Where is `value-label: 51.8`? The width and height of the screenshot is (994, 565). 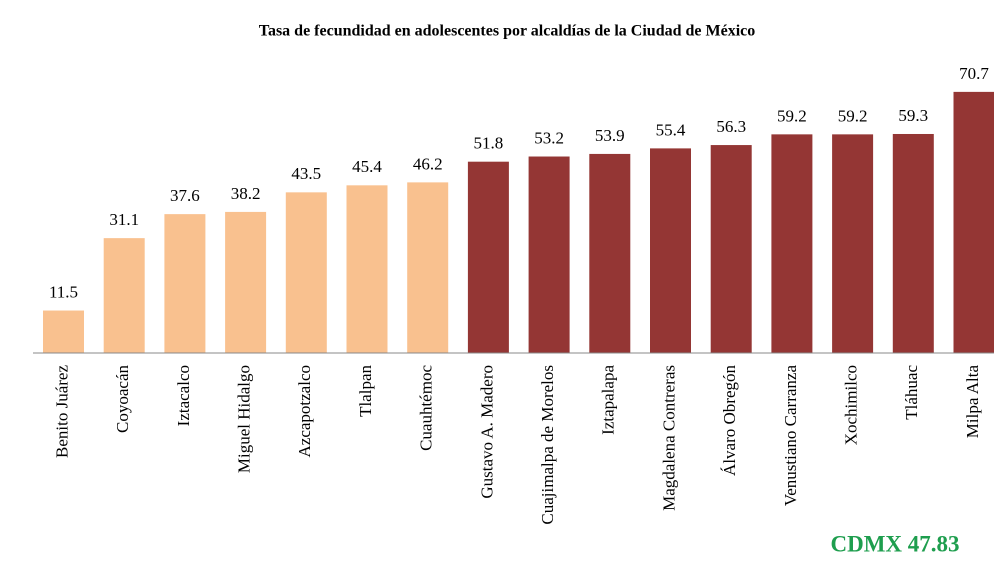 value-label: 51.8 is located at coordinates (489, 143).